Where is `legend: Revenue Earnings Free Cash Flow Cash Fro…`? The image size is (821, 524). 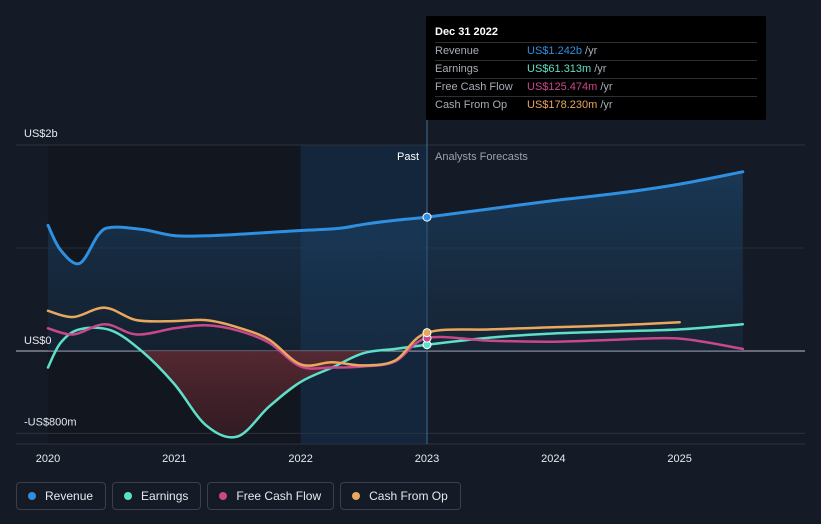 legend: Revenue Earnings Free Cash Flow Cash Fro… is located at coordinates (238, 496).